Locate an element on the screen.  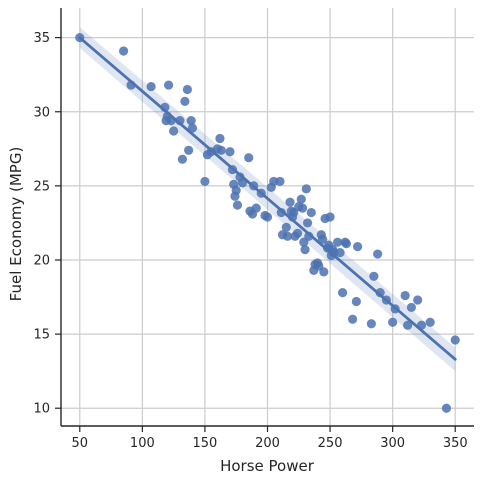
y-tick-label: 10 is located at coordinates (41, 409).